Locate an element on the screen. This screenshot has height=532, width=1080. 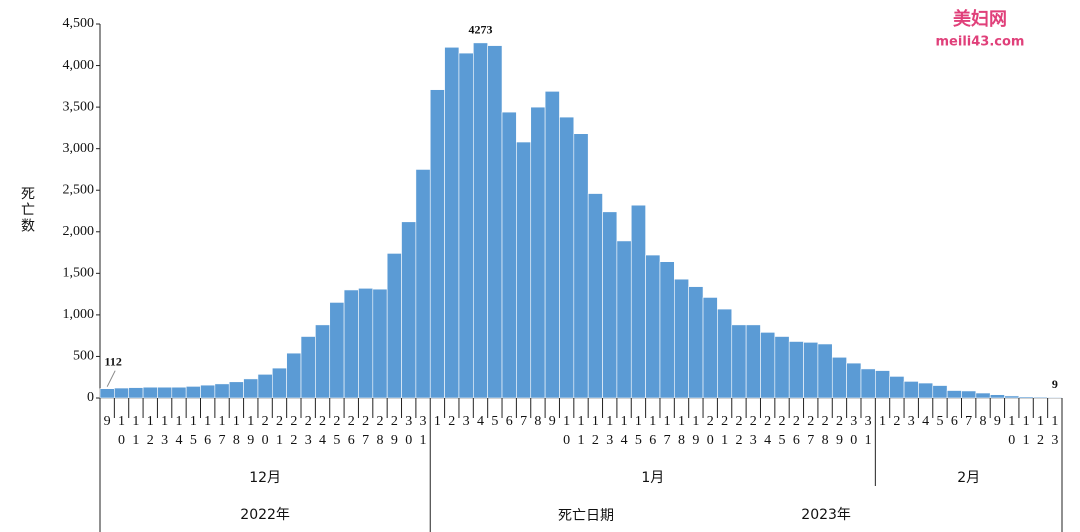
x-axis-label: 死亡日期 is located at coordinates (586, 516).